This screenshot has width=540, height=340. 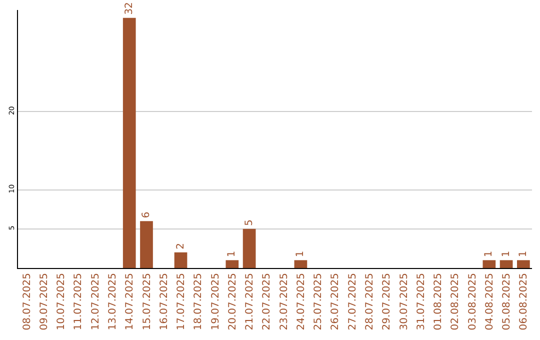 I want to click on x-tick-label: 18.07.2025, so click(x=198, y=301).